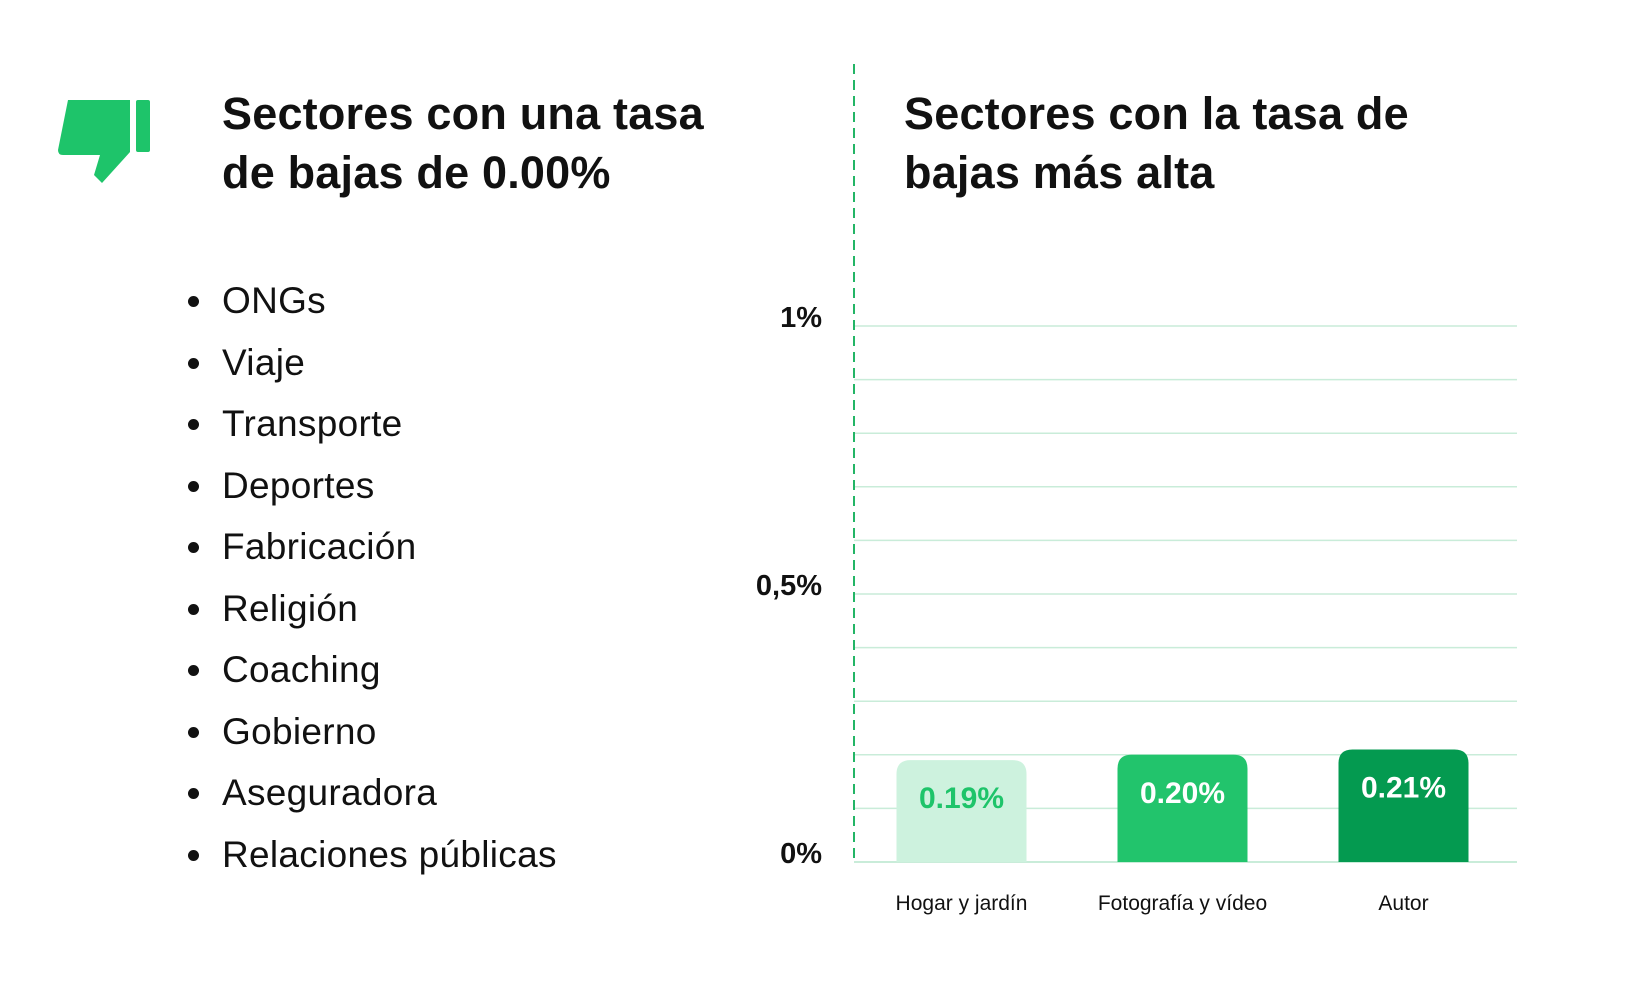 The height and width of the screenshot is (999, 1628). Describe the element at coordinates (789, 586) in the screenshot. I see `y-tick-label: 0,5%` at that location.